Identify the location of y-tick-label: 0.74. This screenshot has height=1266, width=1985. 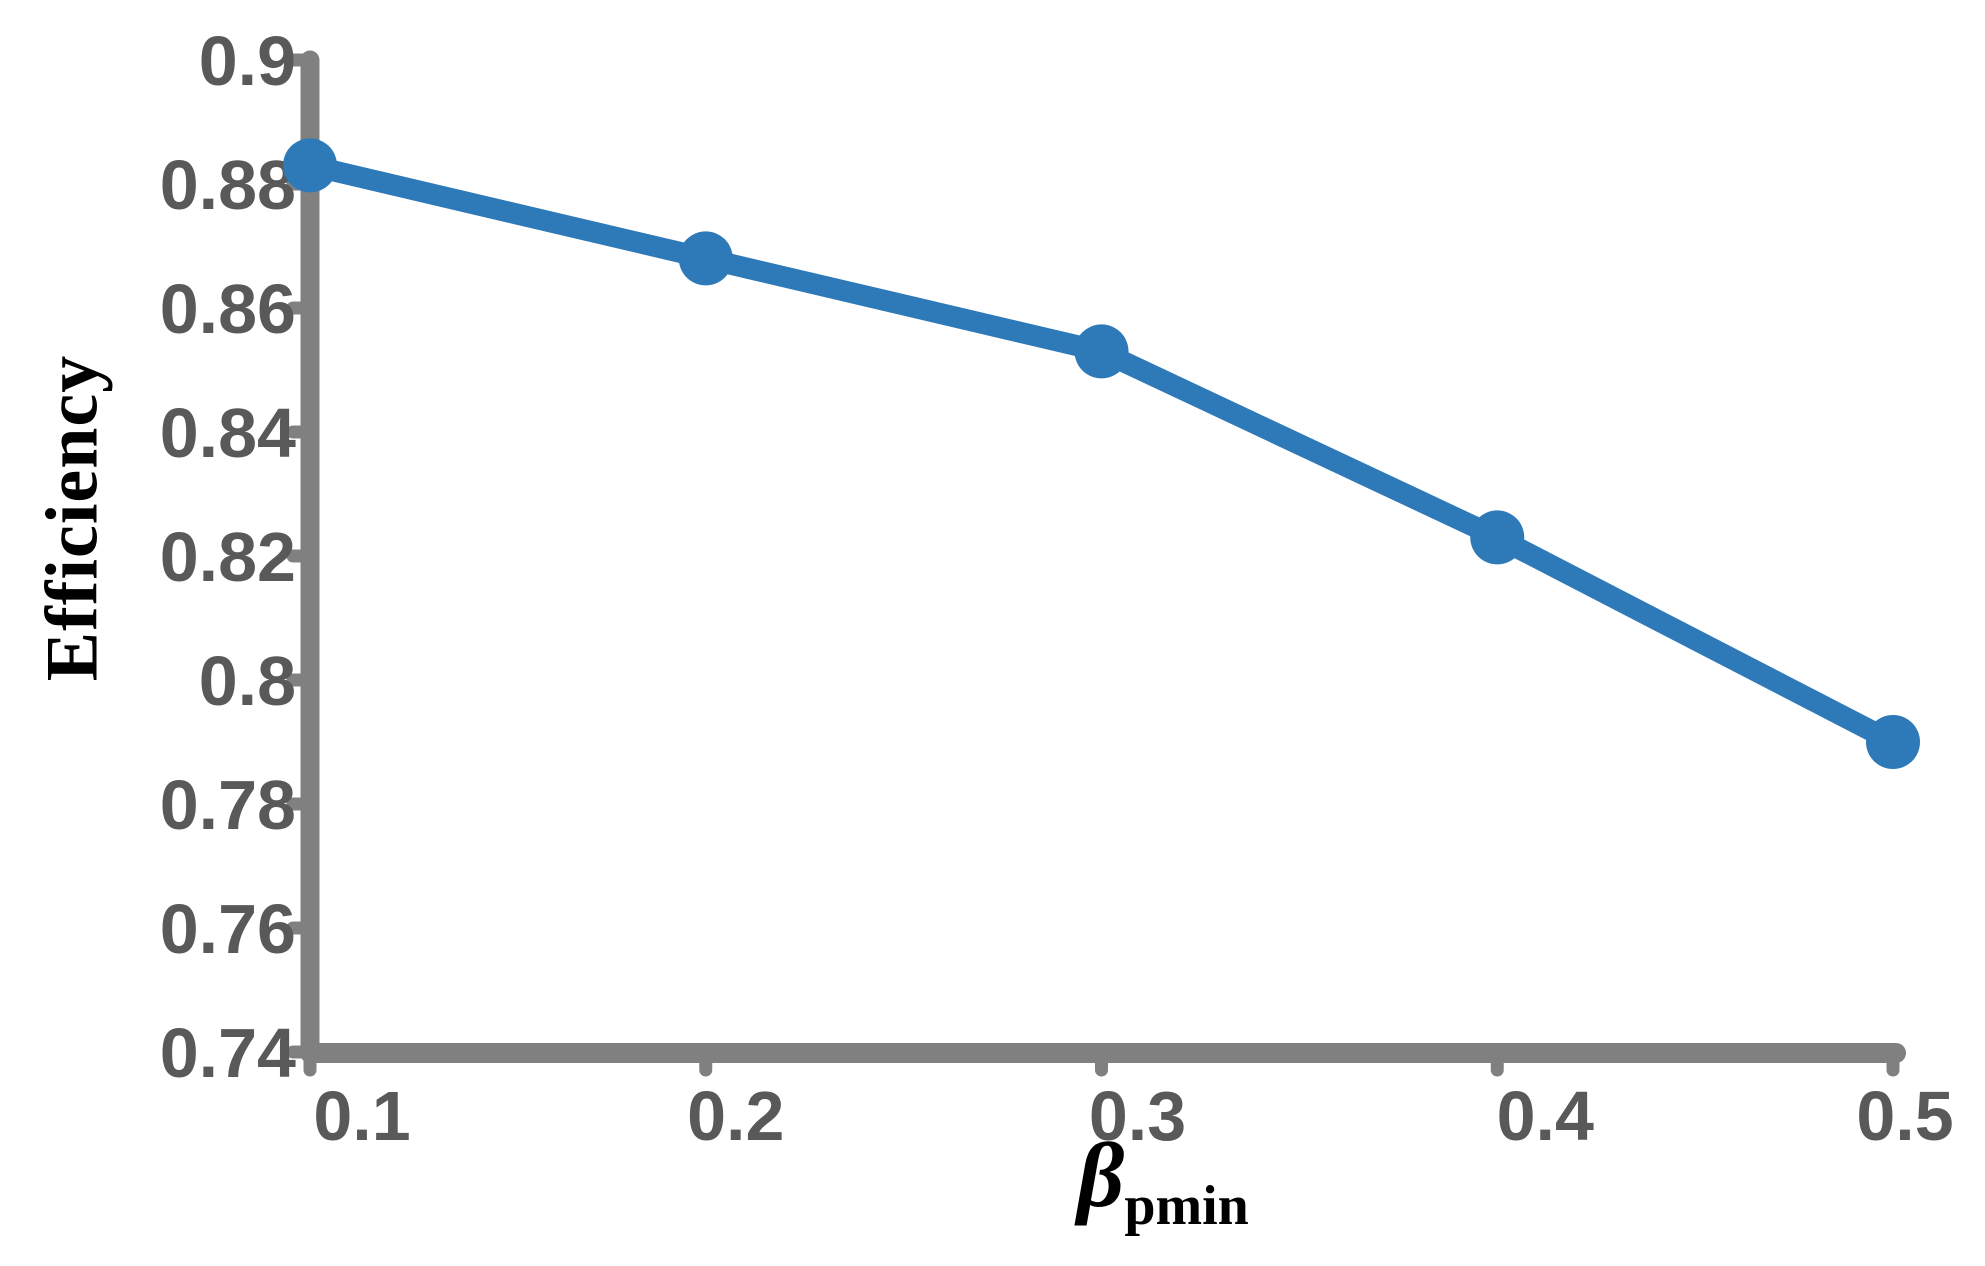
(228, 1053).